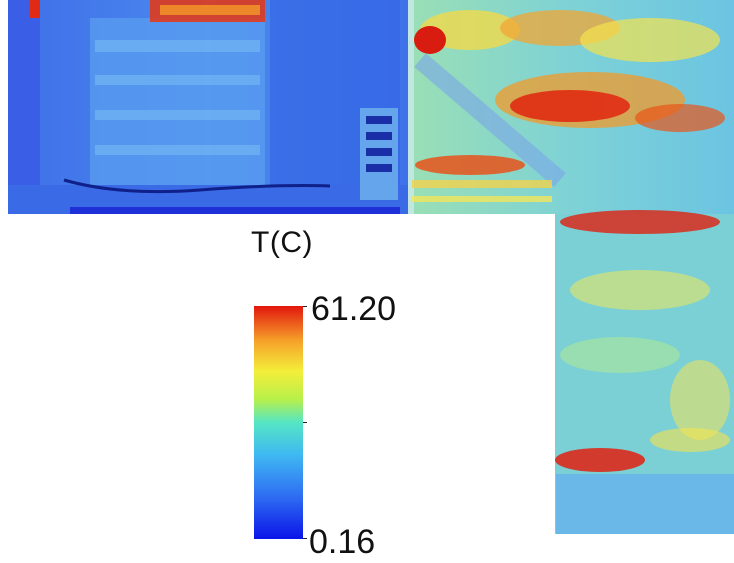 This screenshot has height=563, width=734. What do you see at coordinates (342, 542) in the screenshot?
I see `colorbar-min-label: 0.16` at bounding box center [342, 542].